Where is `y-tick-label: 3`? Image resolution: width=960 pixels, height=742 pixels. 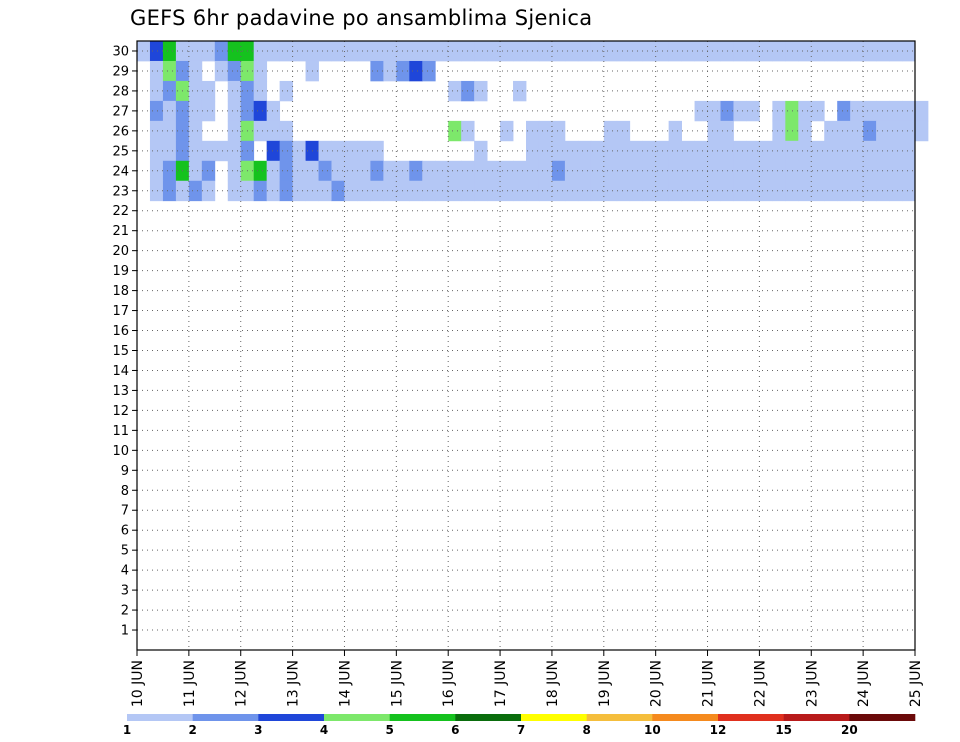 y-tick-label: 3 is located at coordinates (125, 591).